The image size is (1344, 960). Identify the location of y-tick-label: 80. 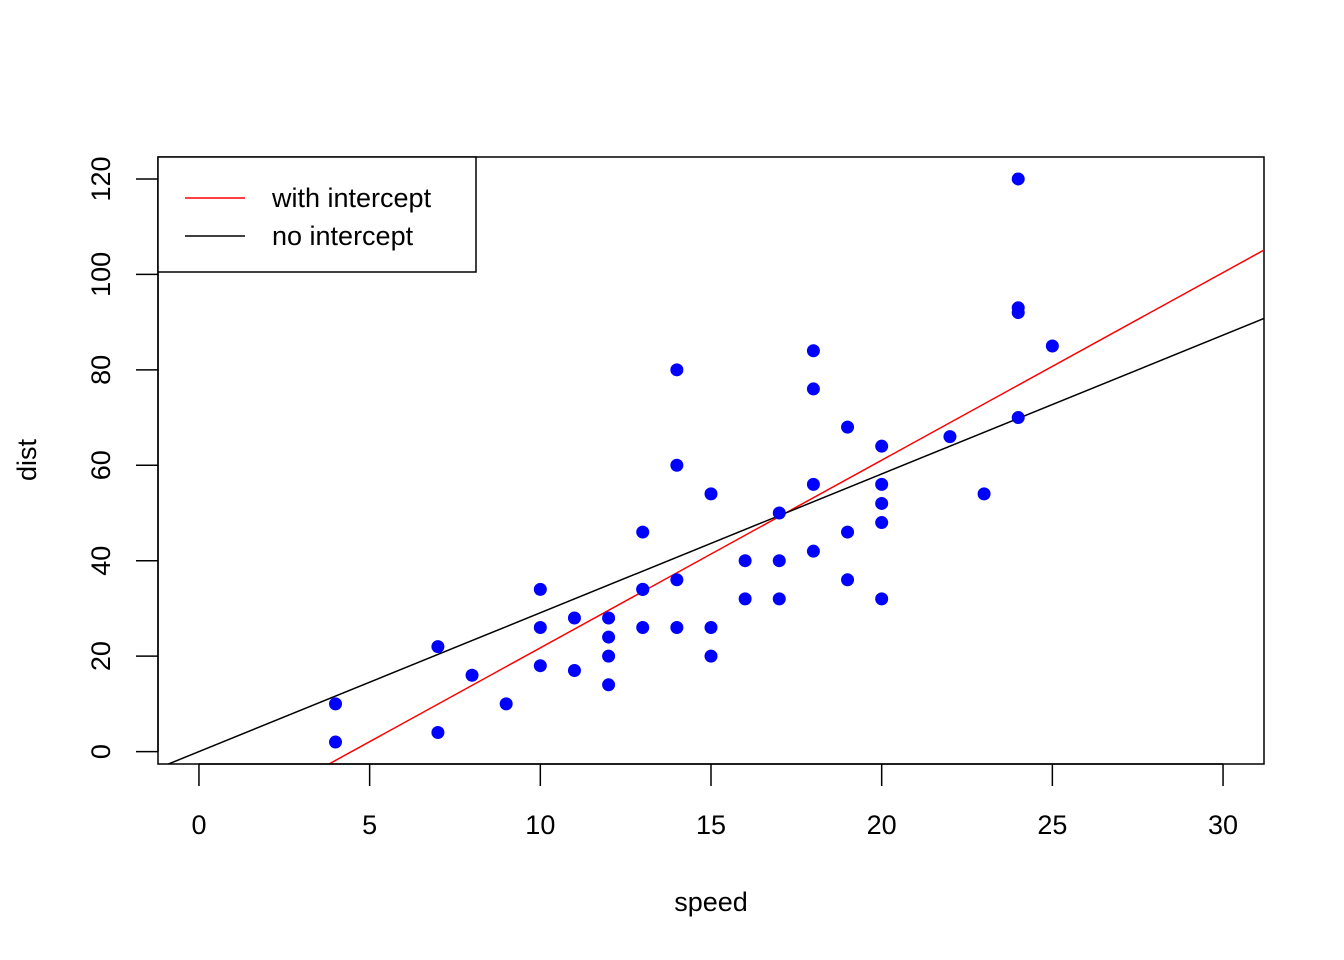
(101, 370).